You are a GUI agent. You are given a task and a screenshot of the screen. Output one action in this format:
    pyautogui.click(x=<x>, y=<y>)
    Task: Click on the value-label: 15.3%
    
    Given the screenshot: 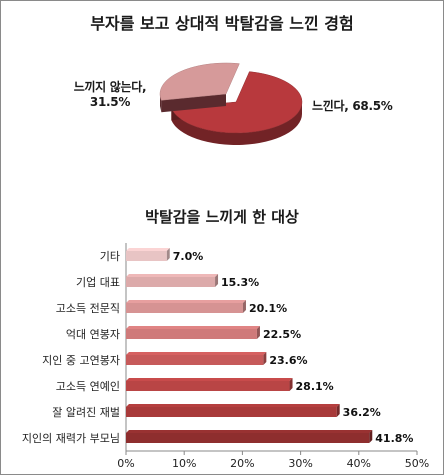 What is the action you would take?
    pyautogui.click(x=240, y=282)
    